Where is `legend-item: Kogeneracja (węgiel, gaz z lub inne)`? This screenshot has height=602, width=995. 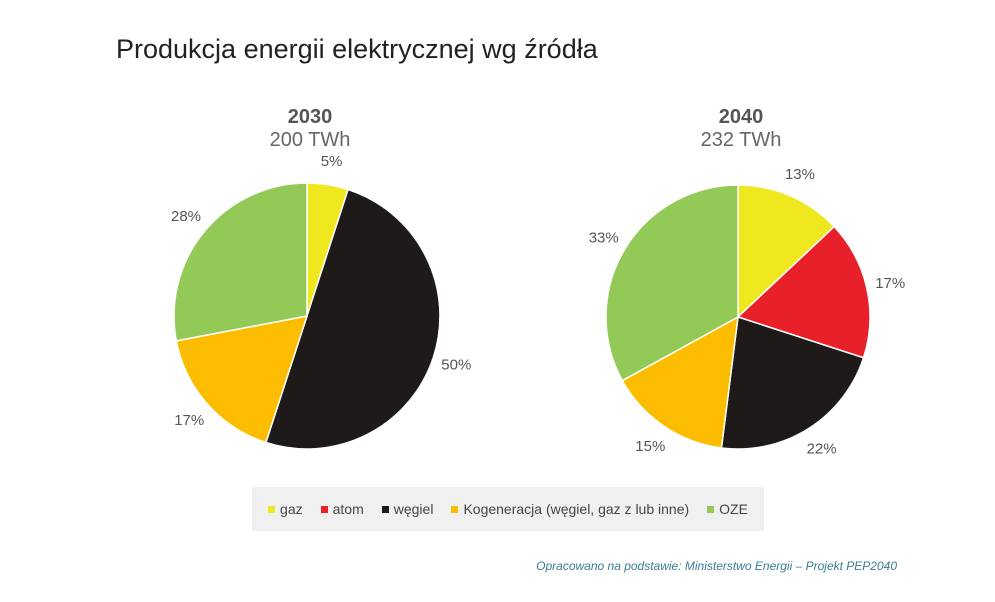 legend-item: Kogeneracja (węgiel, gaz z lub inne) is located at coordinates (570, 509).